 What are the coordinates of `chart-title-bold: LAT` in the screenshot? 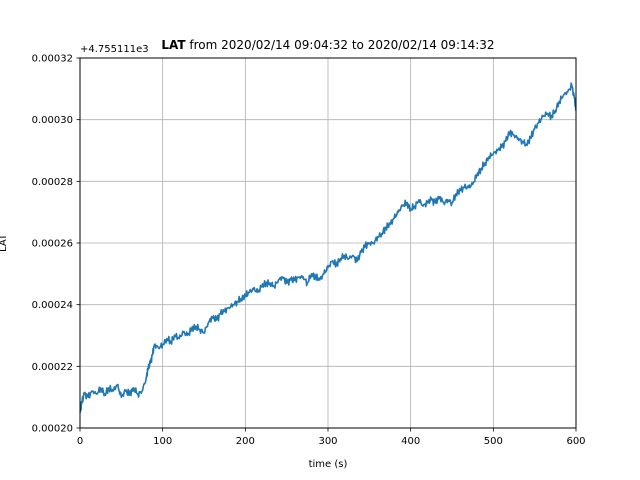 It's located at (173, 45).